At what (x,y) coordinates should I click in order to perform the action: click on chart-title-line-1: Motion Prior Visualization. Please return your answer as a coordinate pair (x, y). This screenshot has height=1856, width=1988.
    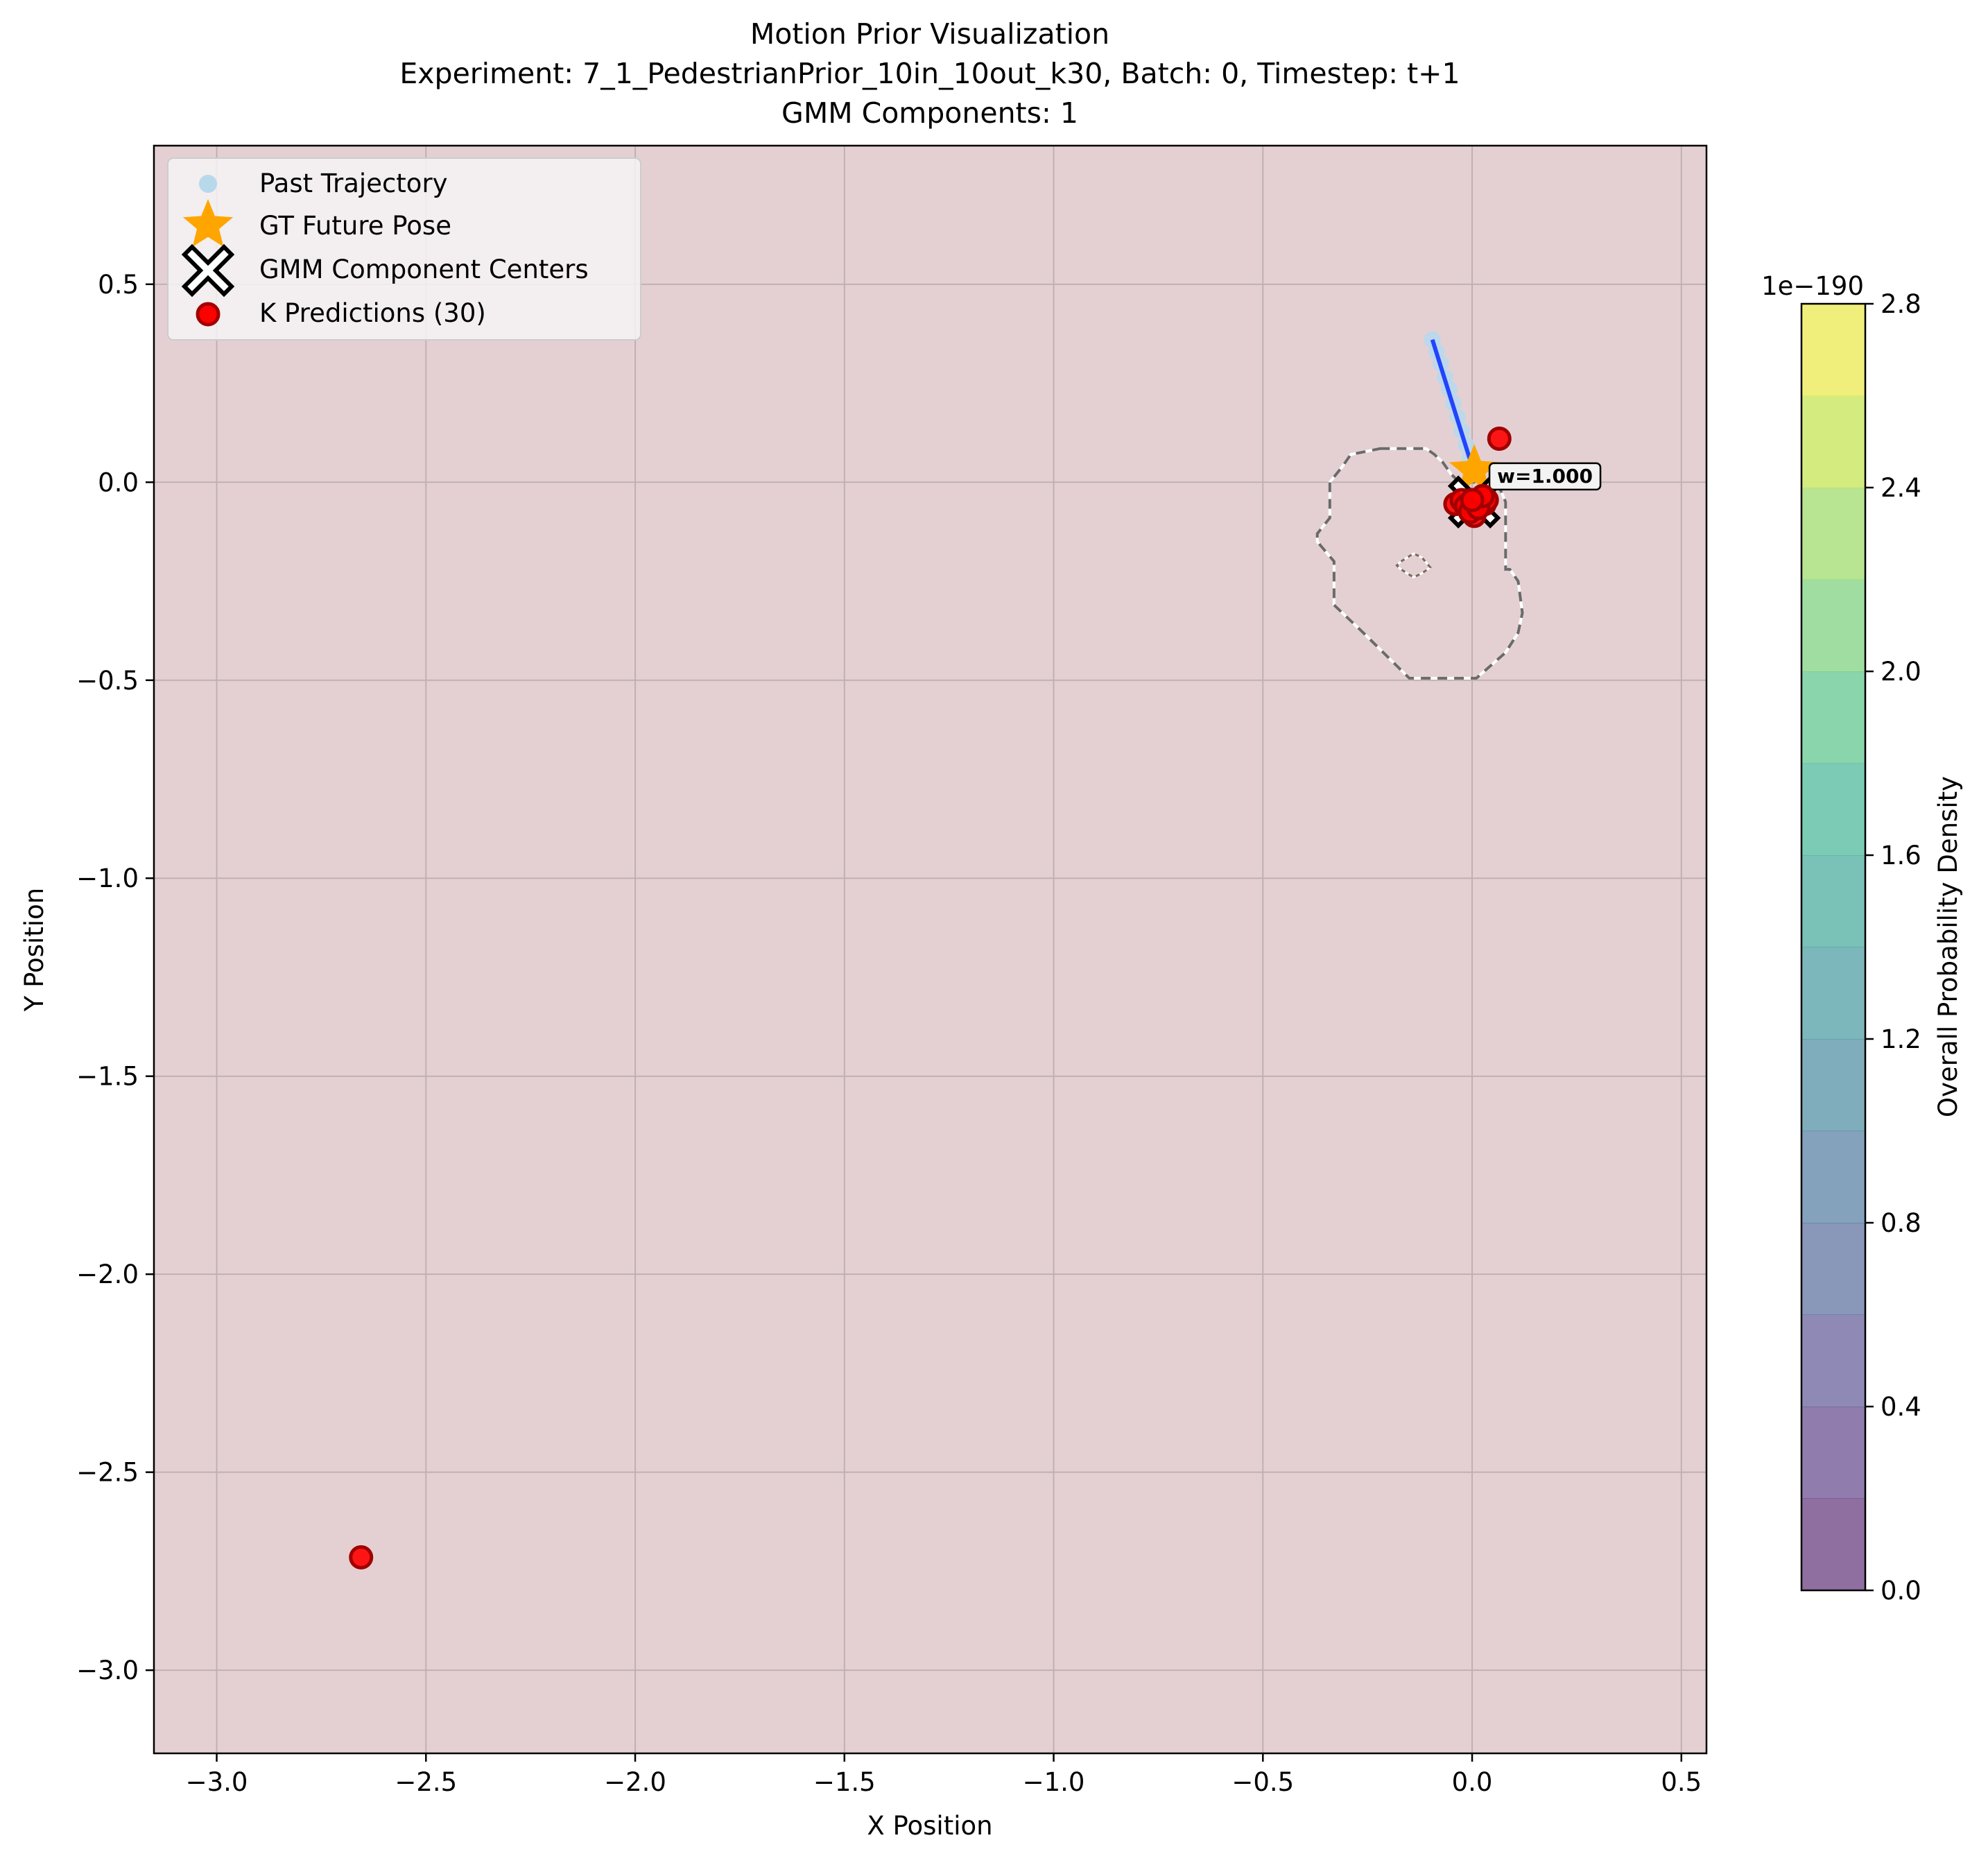
    Looking at the image, I should click on (930, 34).